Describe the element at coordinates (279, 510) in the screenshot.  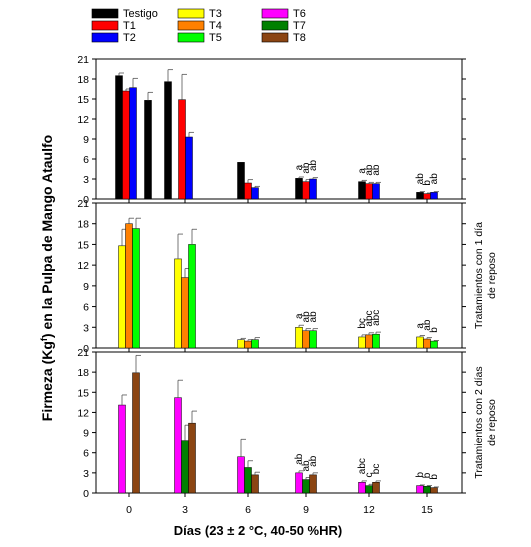
I see `x-axis: 0 3 6 9 12 15` at that location.